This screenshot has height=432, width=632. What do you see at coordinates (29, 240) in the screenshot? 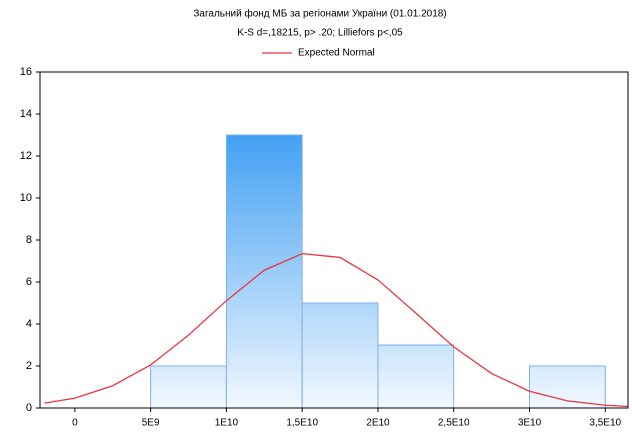
I see `y-tick-label: 8` at bounding box center [29, 240].